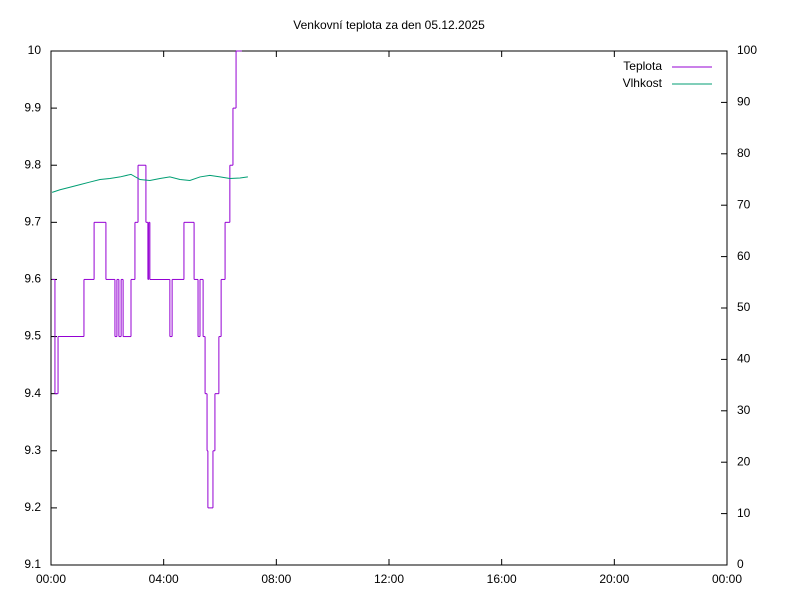 This screenshot has width=800, height=600. What do you see at coordinates (643, 83) in the screenshot?
I see `legend-label: Vlhkost` at bounding box center [643, 83].